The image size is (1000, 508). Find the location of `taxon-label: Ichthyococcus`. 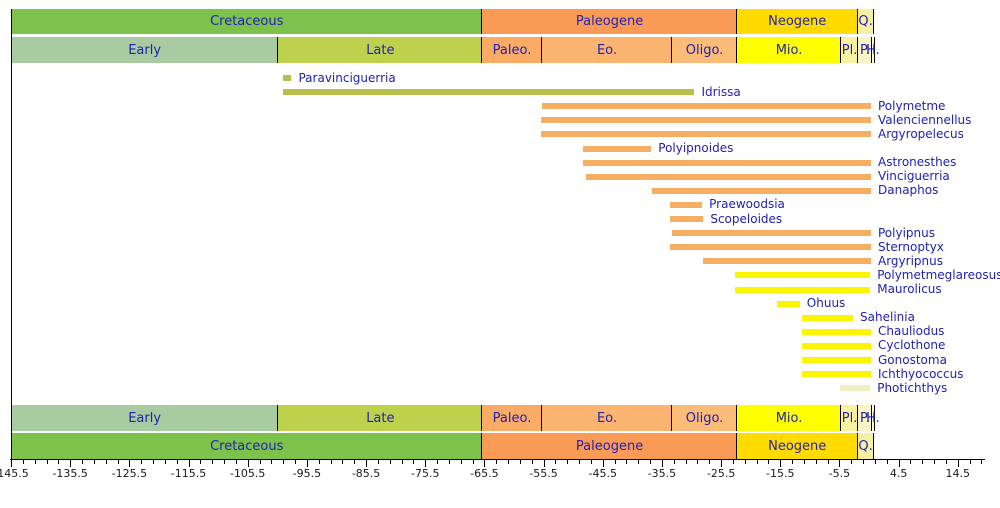

taxon-label: Ichthyococcus is located at coordinates (921, 373).